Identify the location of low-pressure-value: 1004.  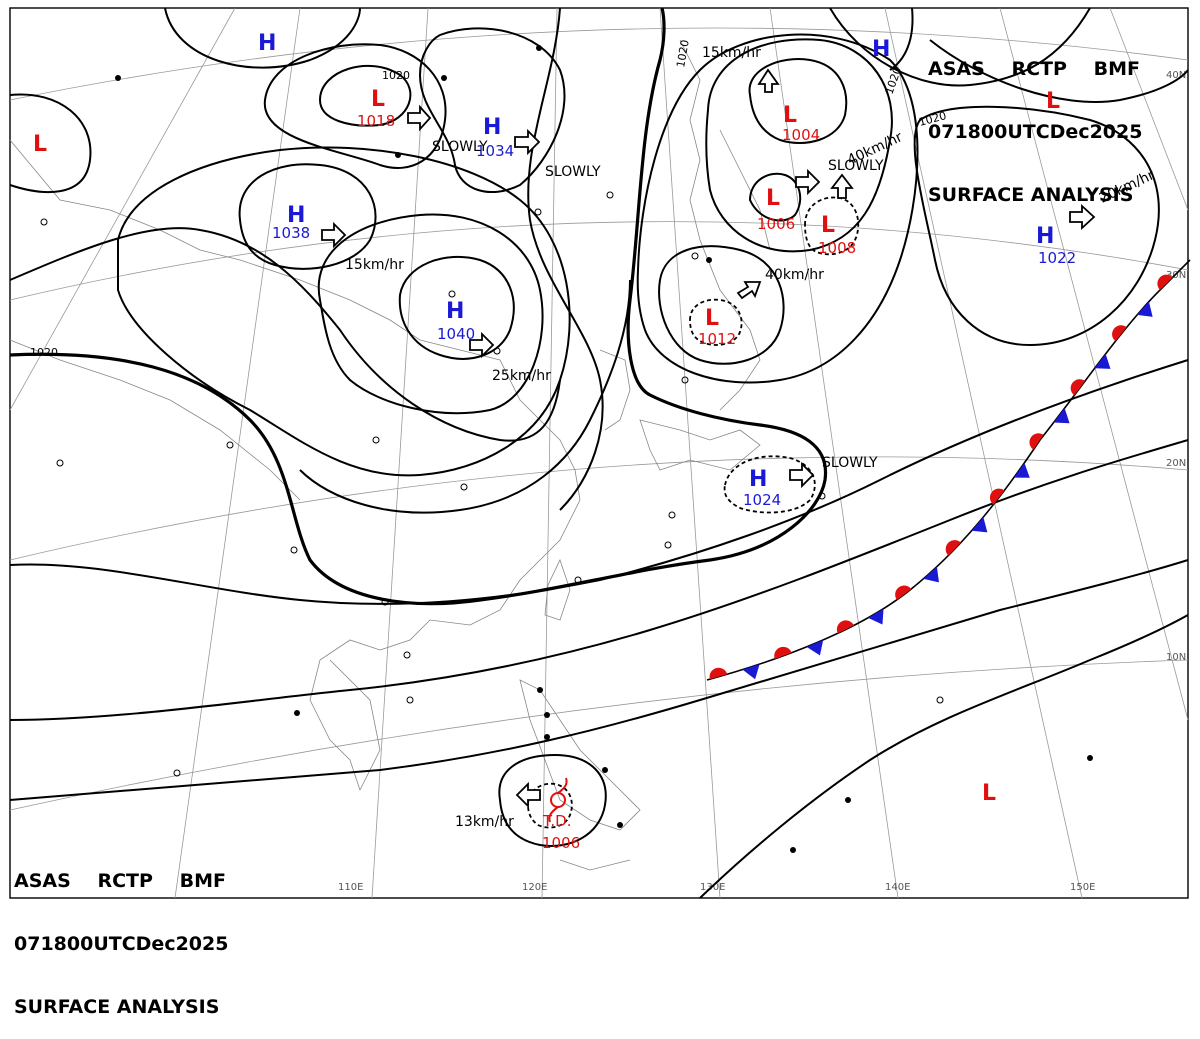
(801, 135).